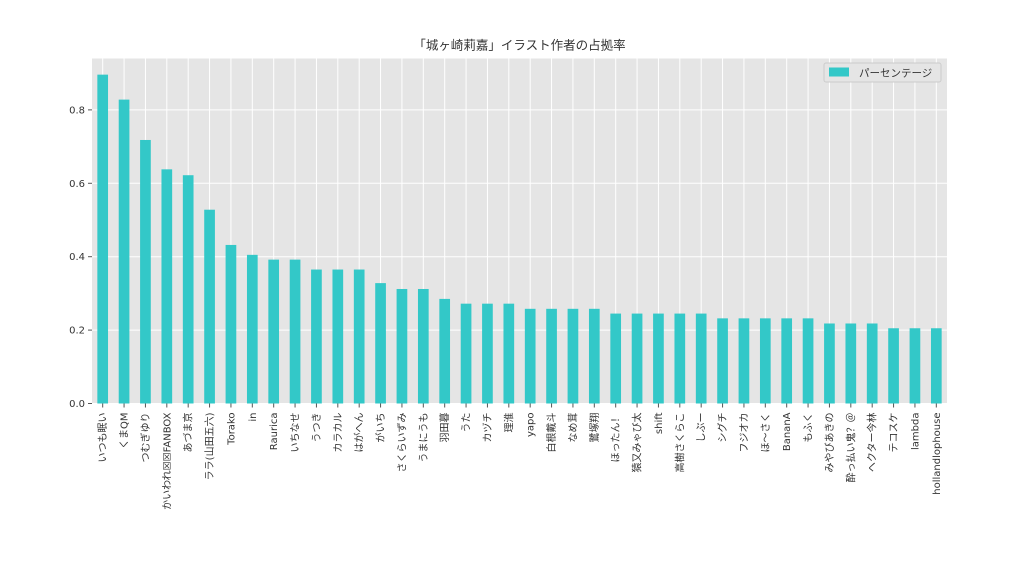 This screenshot has width=1024, height=580. Describe the element at coordinates (787, 431) in the screenshot. I see `x-tick-label: BananA` at that location.